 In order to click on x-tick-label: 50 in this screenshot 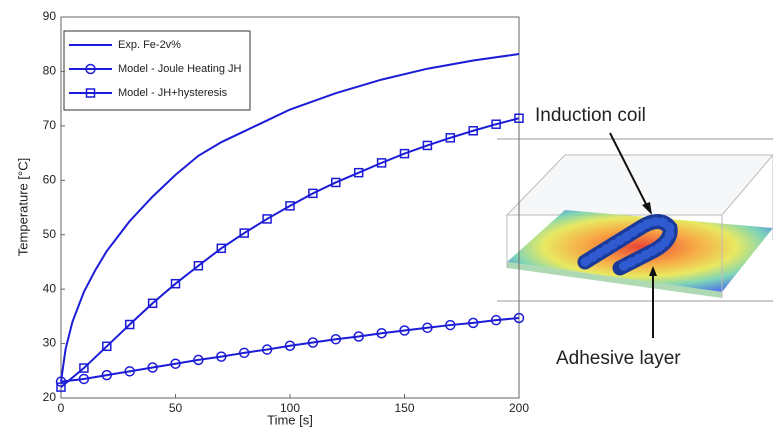, I will do `click(176, 408)`.